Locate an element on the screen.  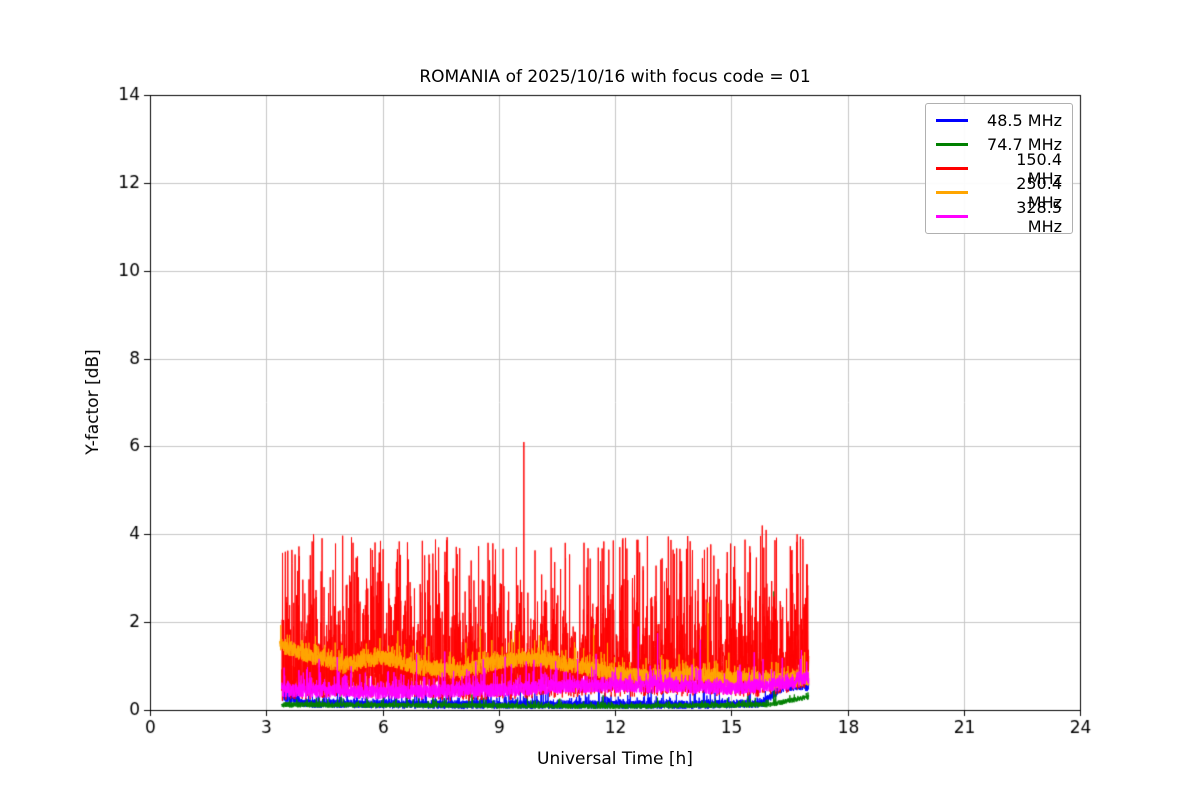
legend-label: 328.5 MHz is located at coordinates (1039, 216).